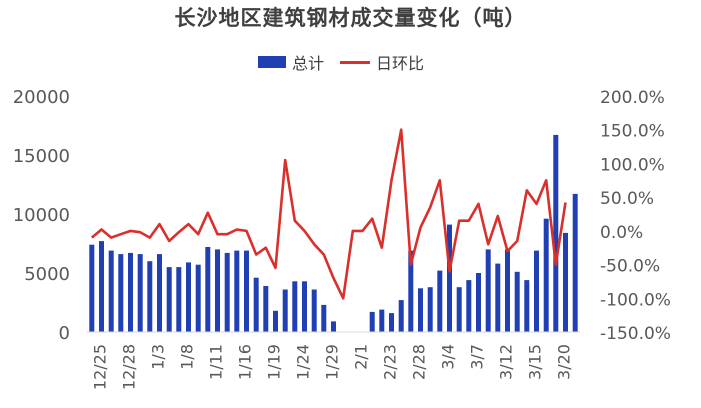 The height and width of the screenshot is (408, 701). What do you see at coordinates (632, 98) in the screenshot?
I see `y-right-tick-label: 200.0%` at bounding box center [632, 98].